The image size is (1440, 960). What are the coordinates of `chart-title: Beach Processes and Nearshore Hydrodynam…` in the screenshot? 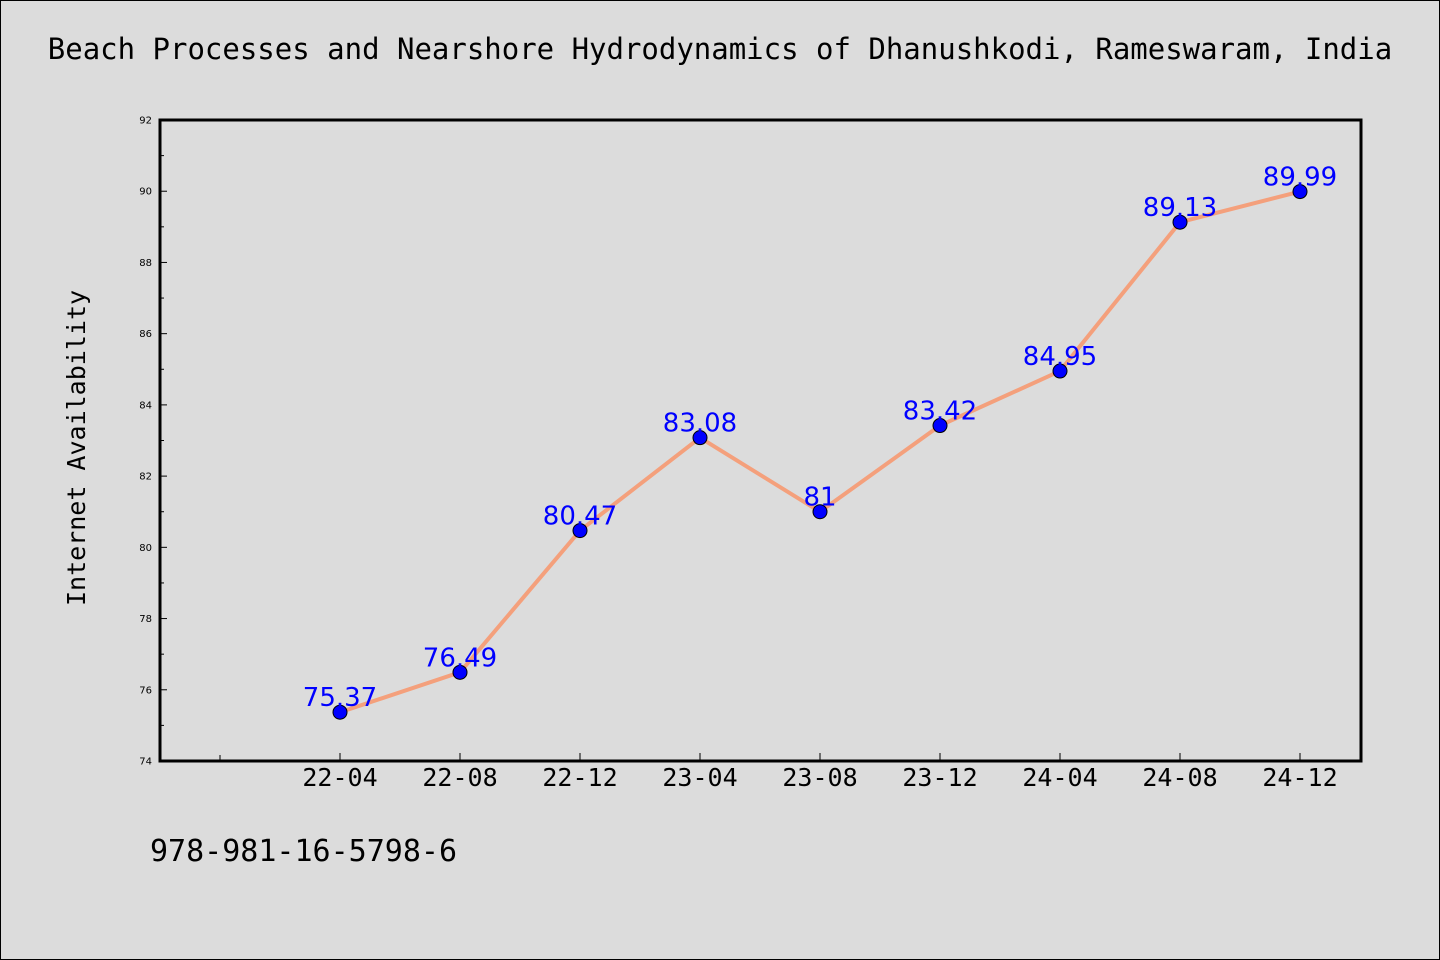 It's located at (720, 49).